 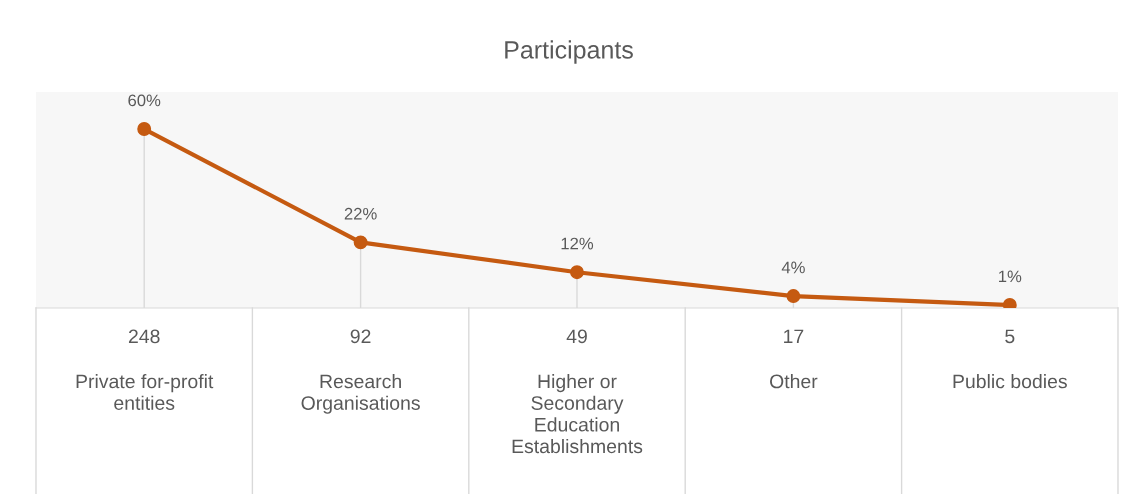 I want to click on x-tick-label: Private for-profit entities, so click(x=145, y=392).